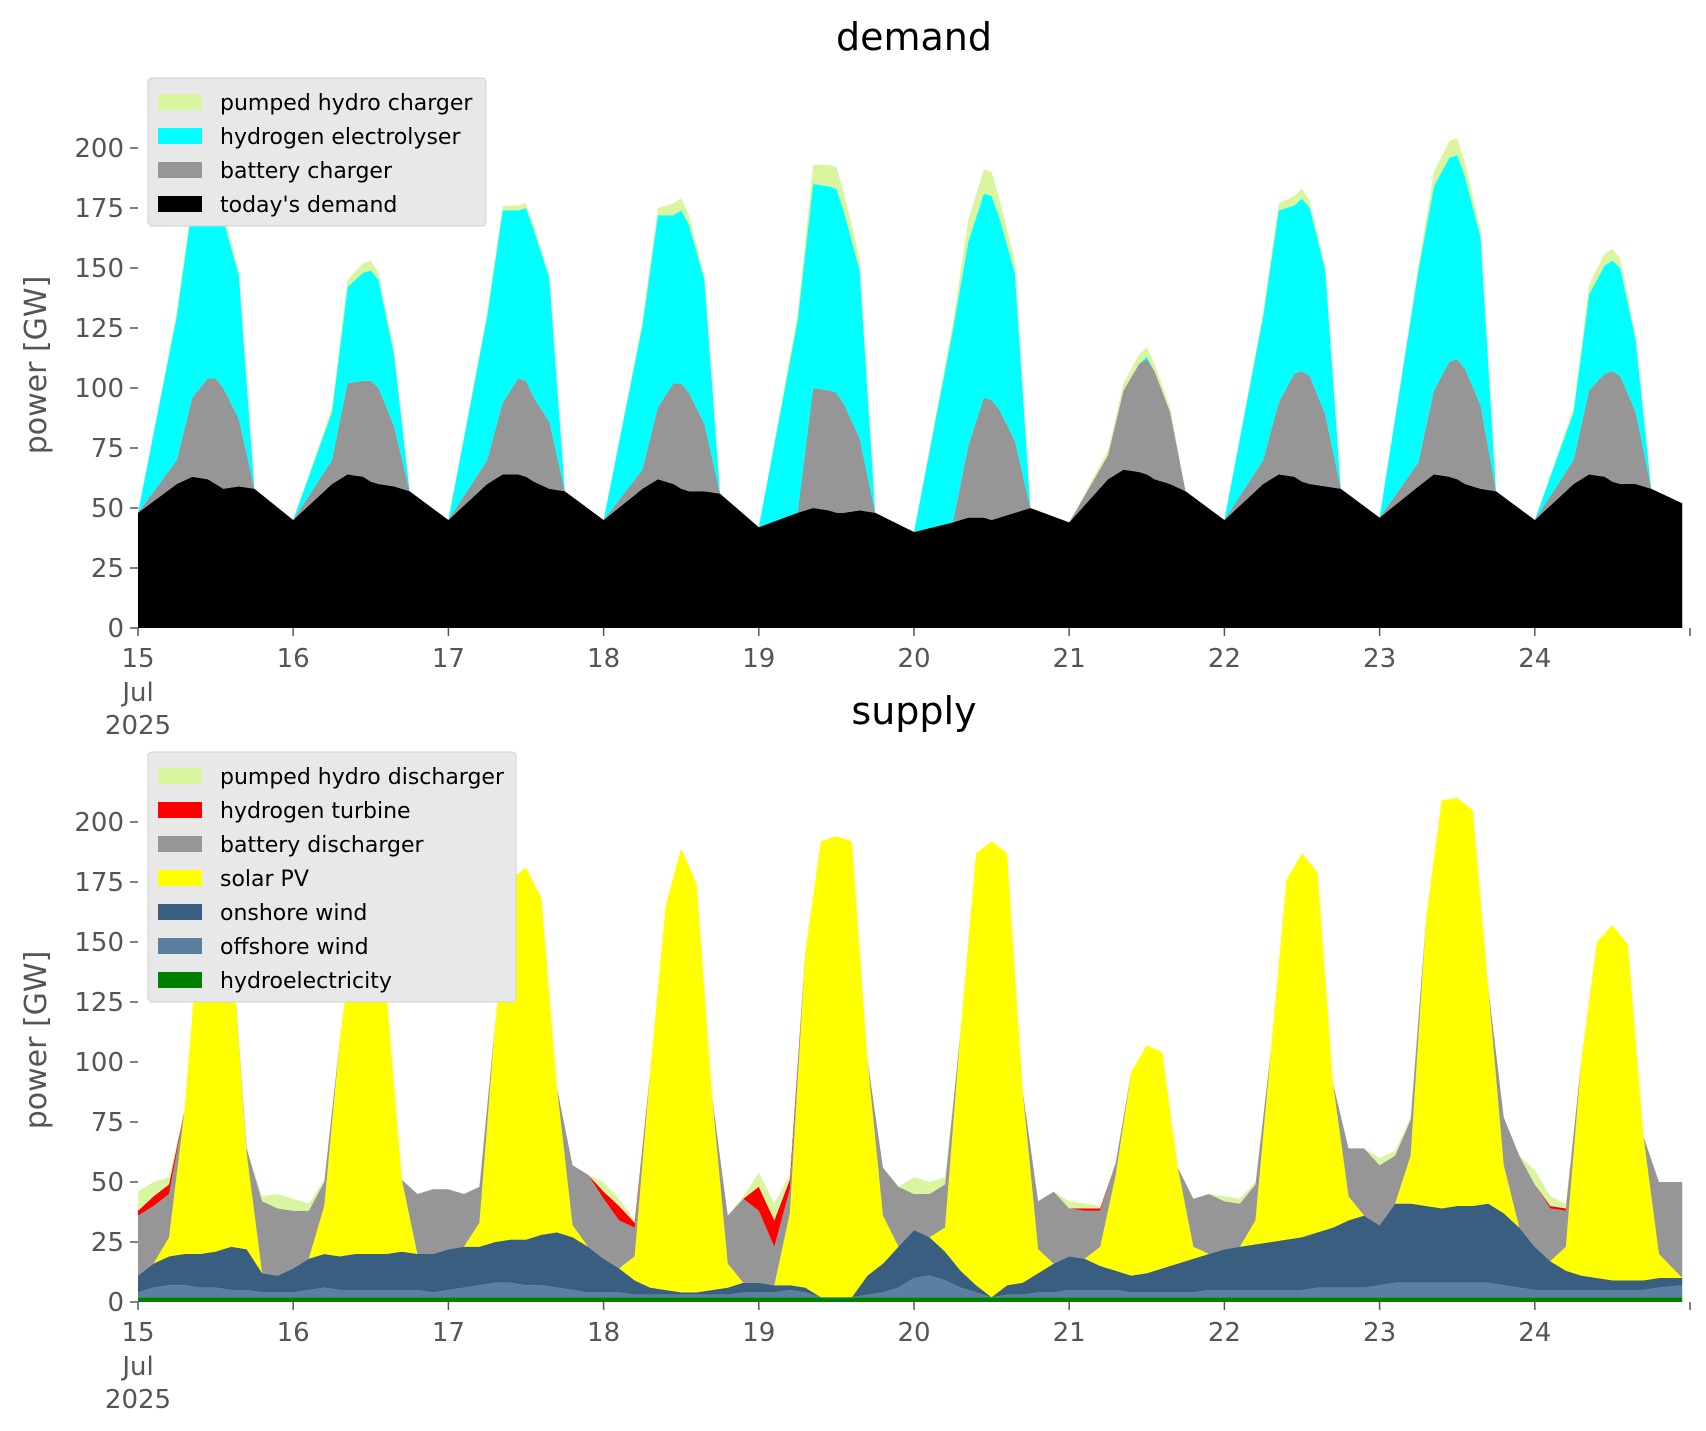 The image size is (1706, 1431). I want to click on legend-label: battery charger, so click(306, 171).